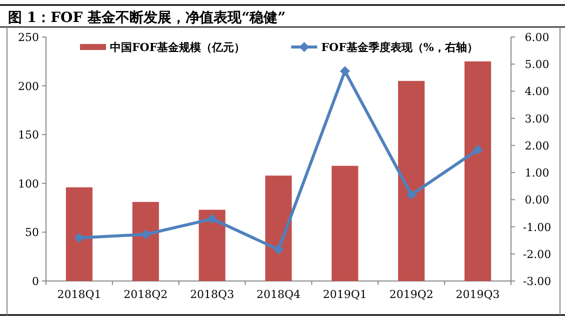 This screenshot has width=565, height=324. Describe the element at coordinates (537, 119) in the screenshot. I see `y2-tick-label: 3.00` at that location.